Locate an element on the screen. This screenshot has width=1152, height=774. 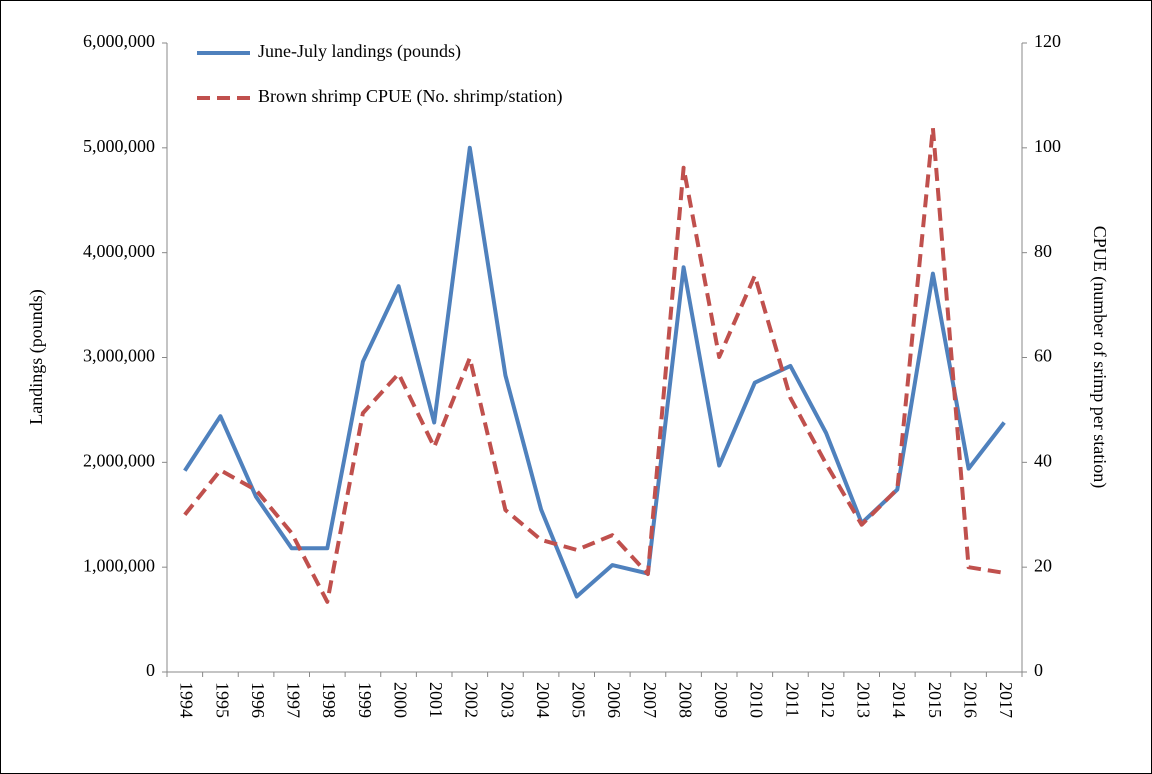
x-tick-label: 1997 is located at coordinates (294, 700).